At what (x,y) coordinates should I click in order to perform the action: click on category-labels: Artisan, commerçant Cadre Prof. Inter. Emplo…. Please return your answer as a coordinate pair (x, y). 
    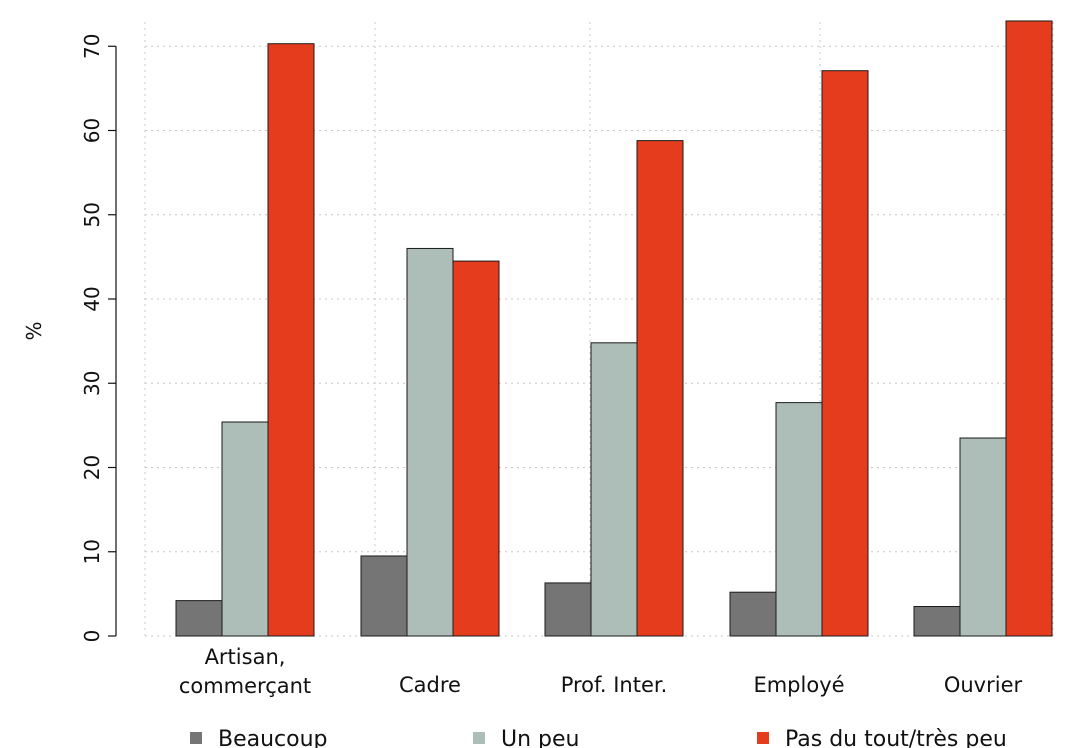
    Looking at the image, I should click on (601, 671).